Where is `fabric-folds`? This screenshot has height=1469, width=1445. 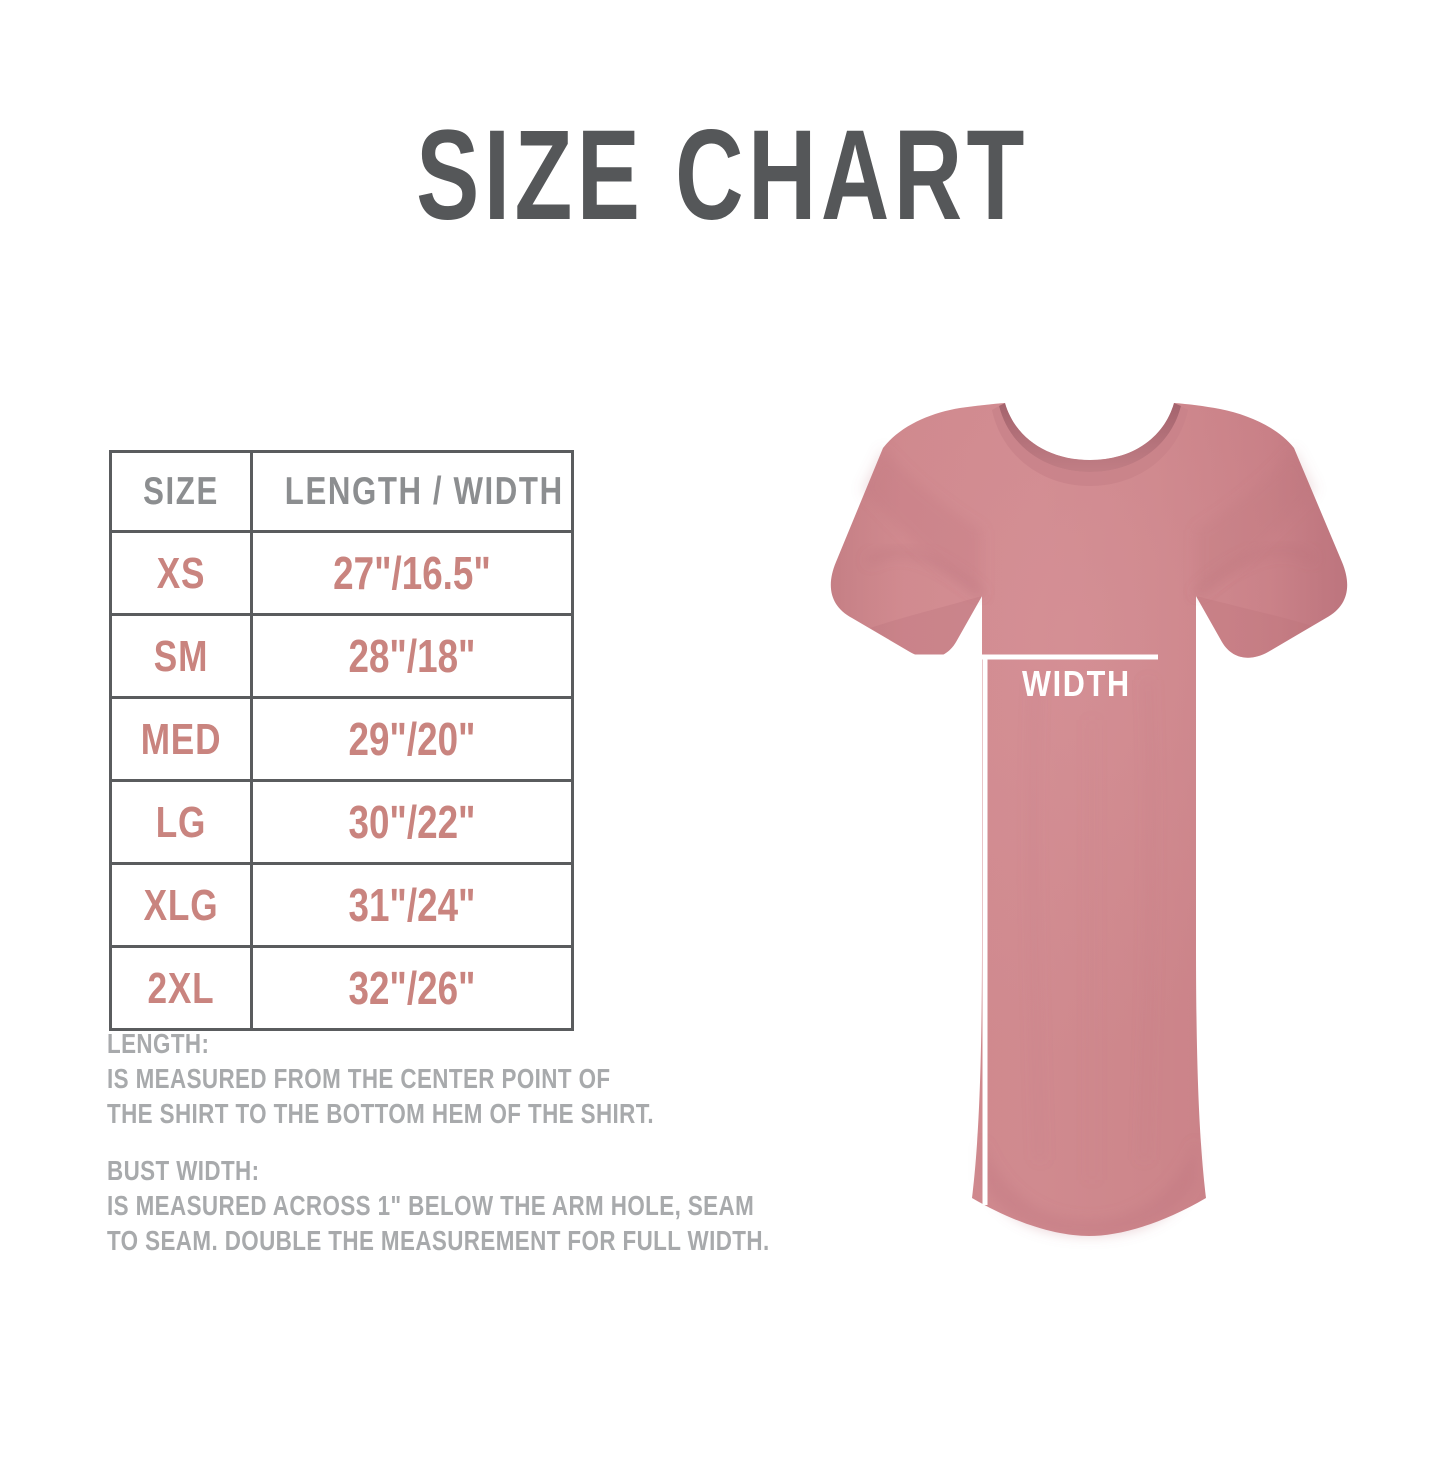
fabric-folds is located at coordinates (1092, 929).